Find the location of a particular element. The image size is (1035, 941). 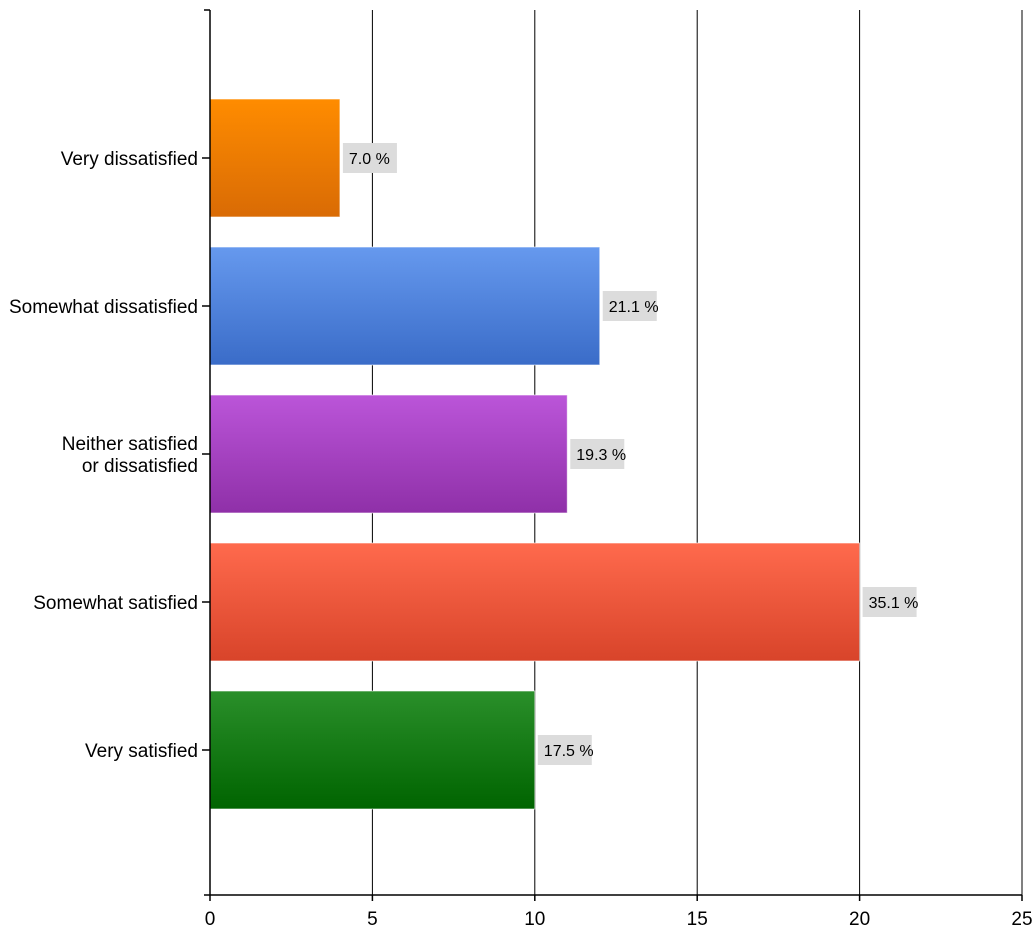

x-tick-label: 10 is located at coordinates (534, 919).